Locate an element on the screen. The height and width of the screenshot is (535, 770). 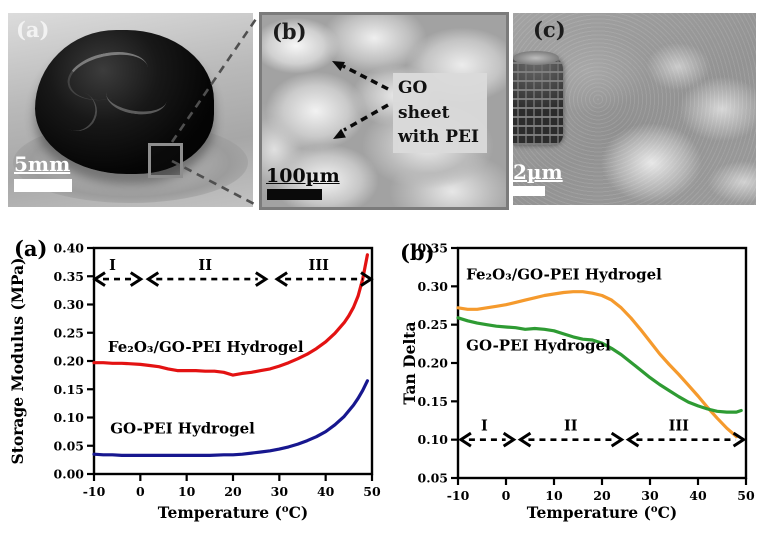
chart-panel-label-b: (b) is located at coordinates (417, 252).